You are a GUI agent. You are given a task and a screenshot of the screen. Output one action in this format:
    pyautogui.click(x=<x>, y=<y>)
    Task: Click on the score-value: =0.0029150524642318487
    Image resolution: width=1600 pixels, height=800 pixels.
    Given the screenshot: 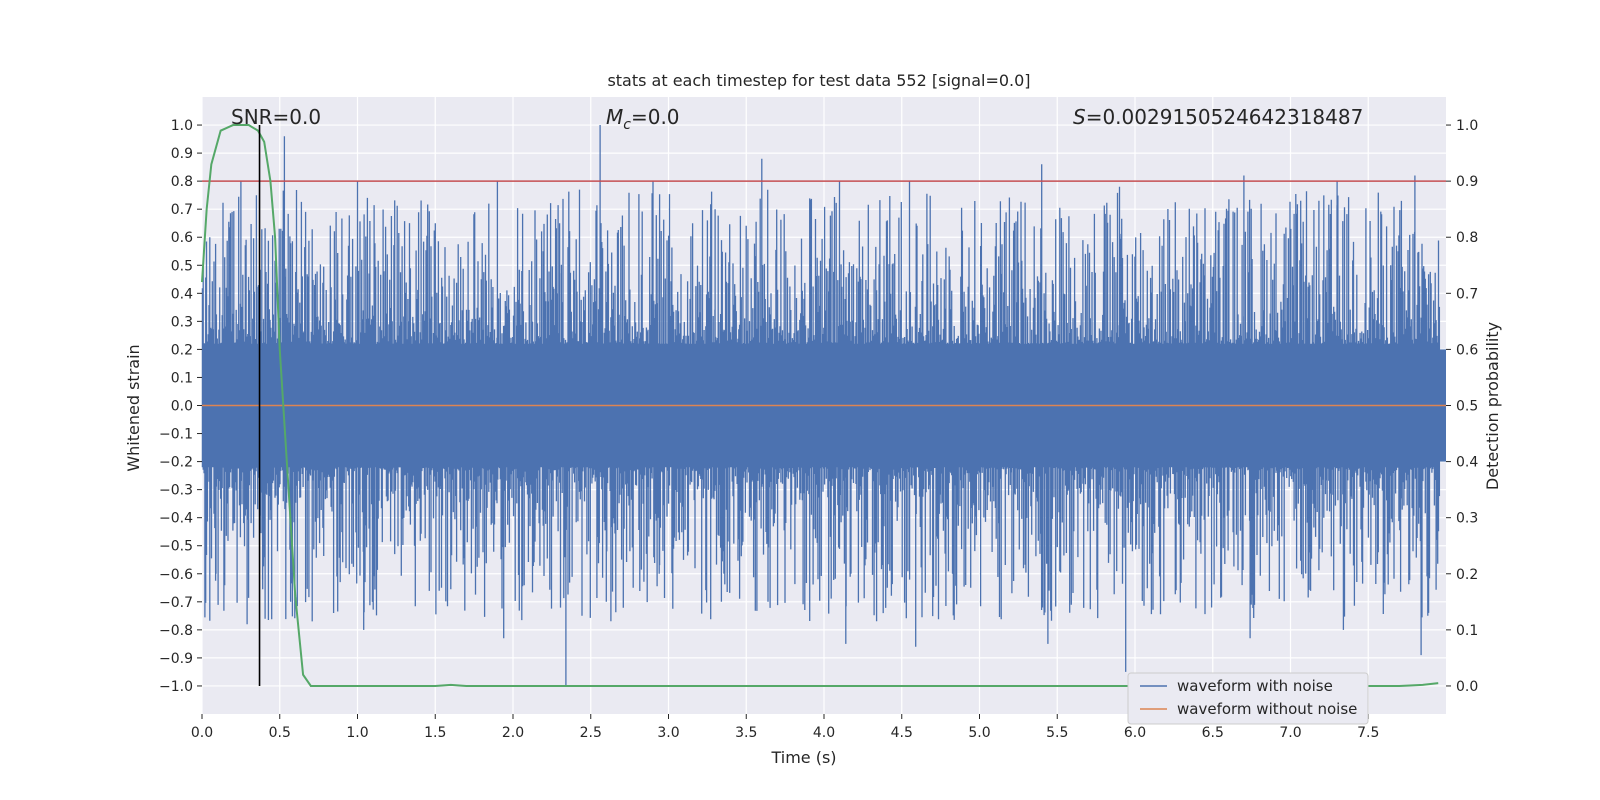 What is the action you would take?
    pyautogui.click(x=1225, y=117)
    